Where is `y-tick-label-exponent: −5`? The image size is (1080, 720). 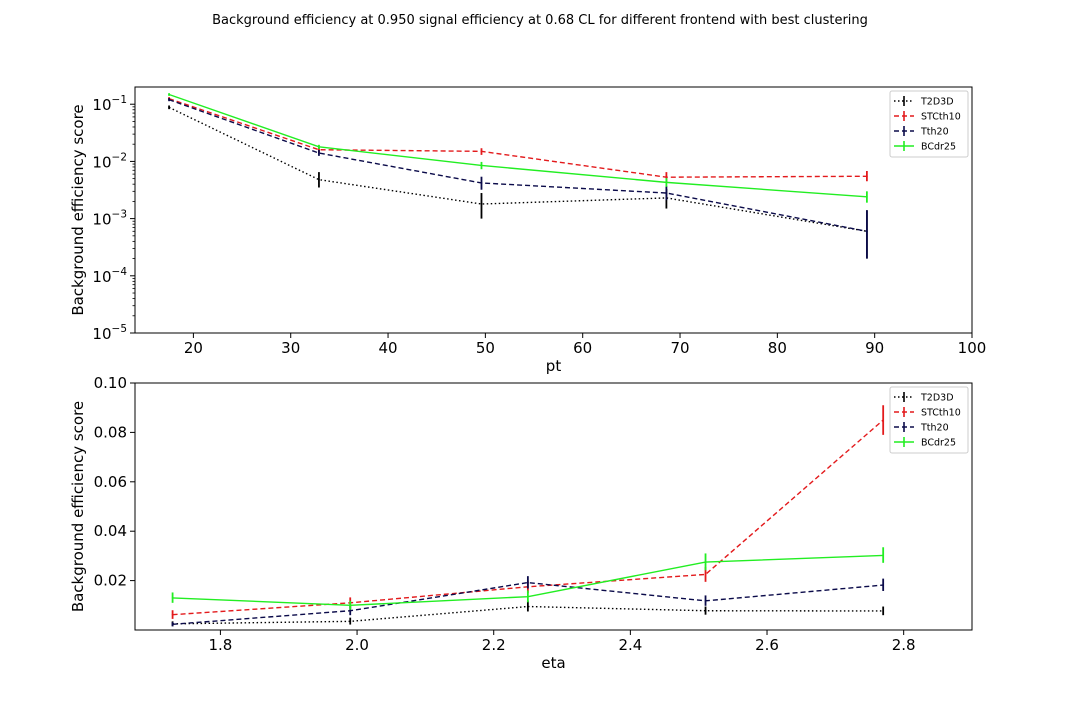
y-tick-label-exponent: −5 is located at coordinates (119, 329).